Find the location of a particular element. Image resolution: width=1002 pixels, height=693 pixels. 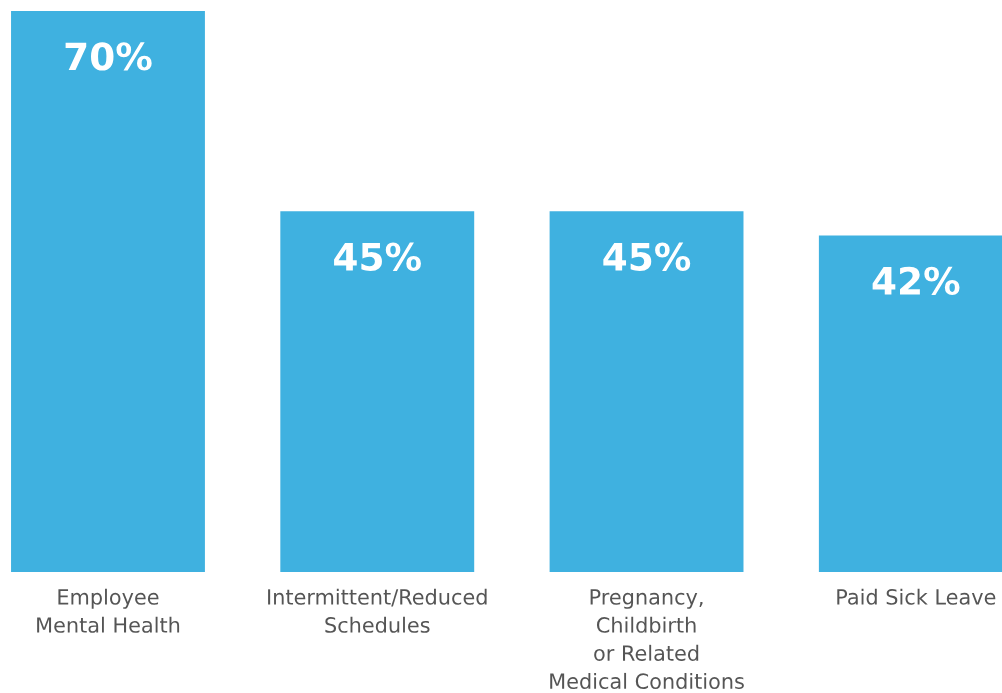

data-label: 42% is located at coordinates (916, 280).